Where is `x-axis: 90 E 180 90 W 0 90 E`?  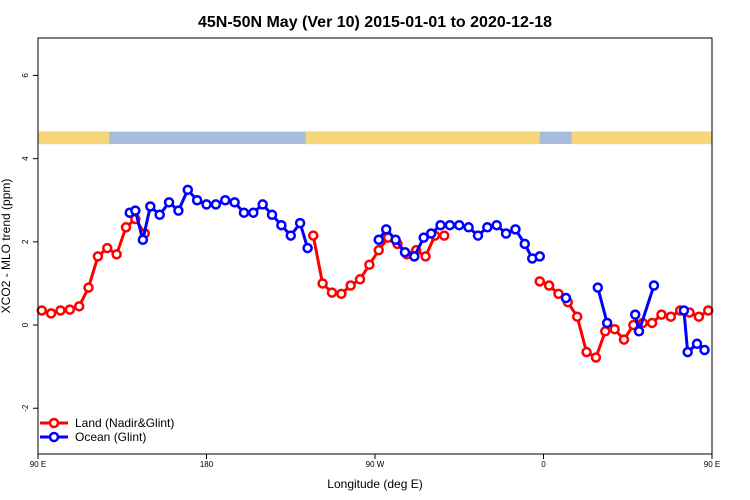
x-axis: 90 E 180 90 W 0 90 E is located at coordinates (375, 461).